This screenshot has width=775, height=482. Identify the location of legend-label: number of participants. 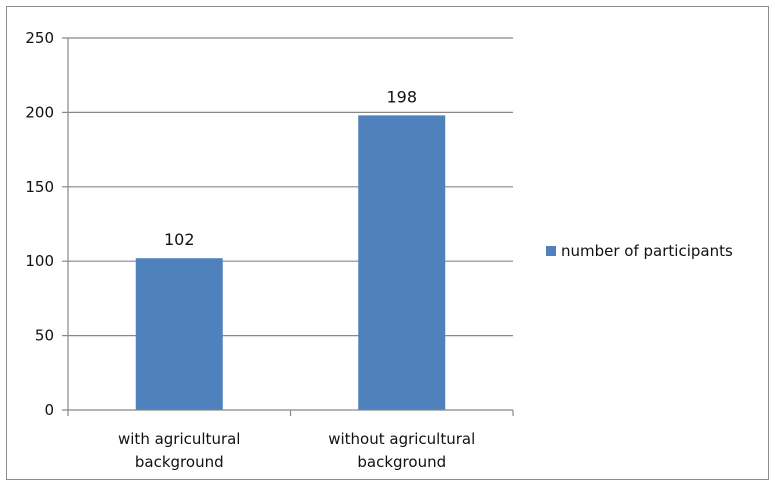
(647, 251).